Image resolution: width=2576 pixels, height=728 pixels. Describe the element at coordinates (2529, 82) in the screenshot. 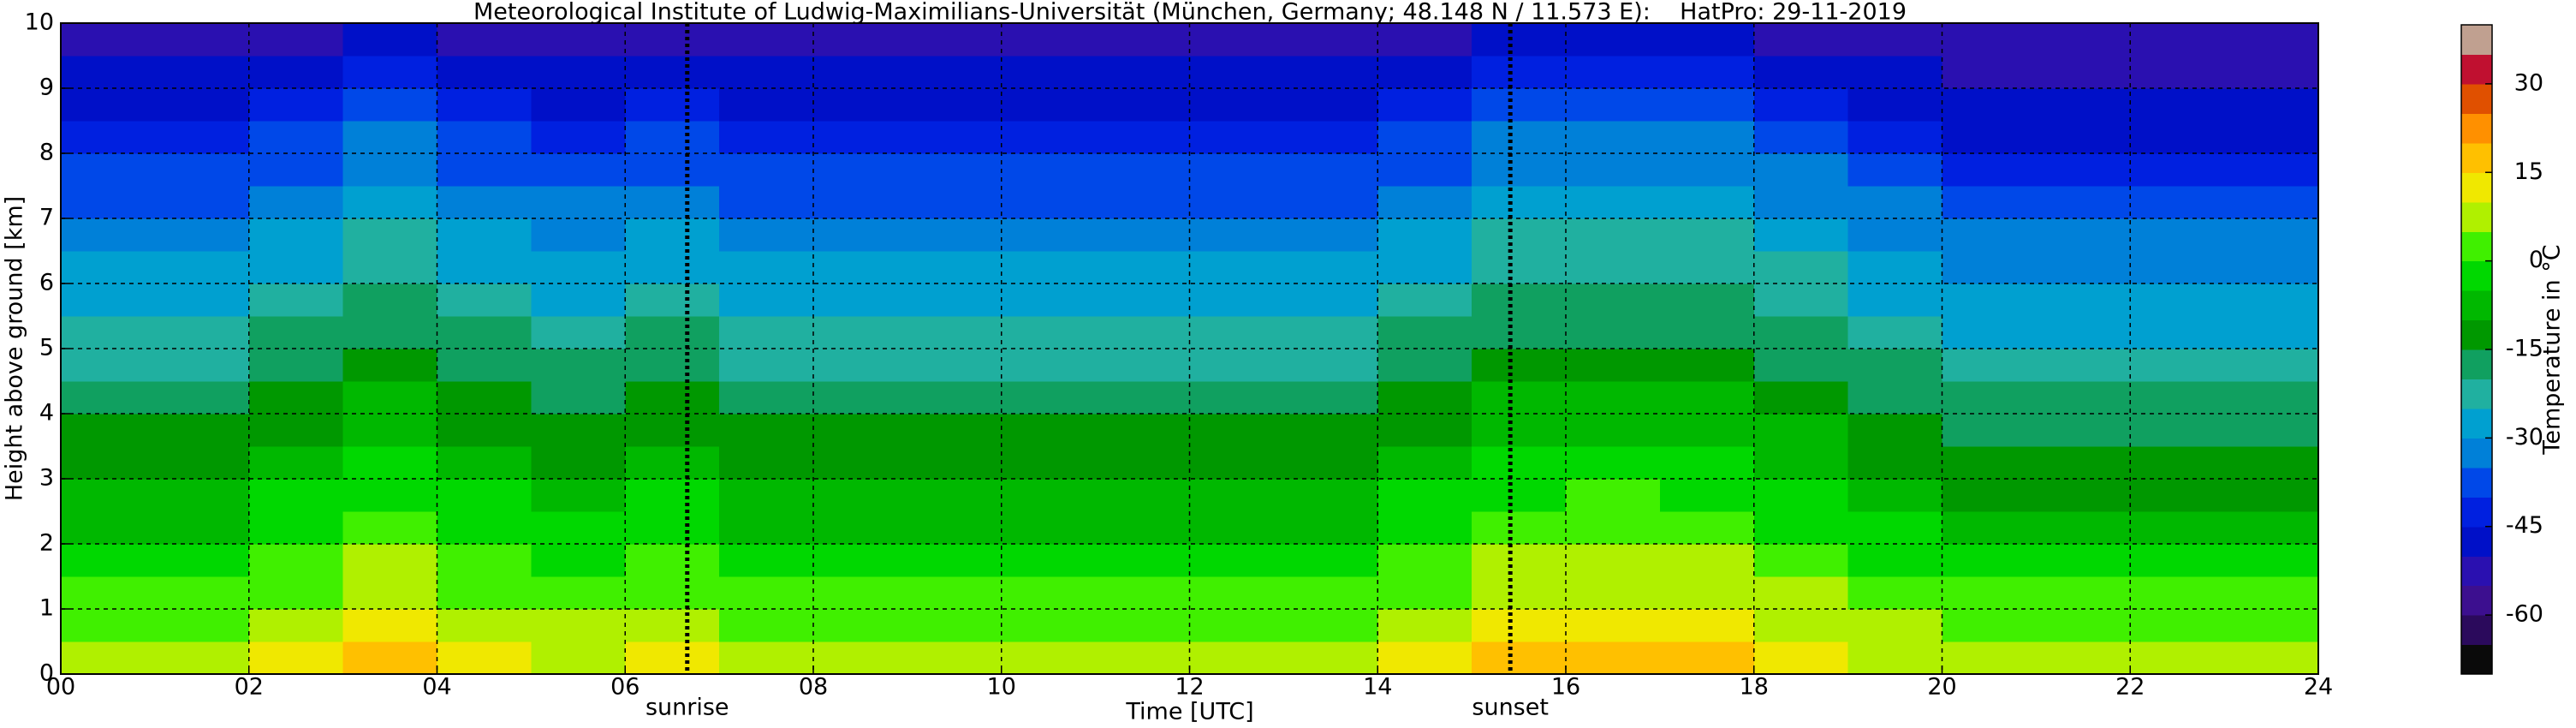

I see `colorbar-tick-label: 30` at that location.